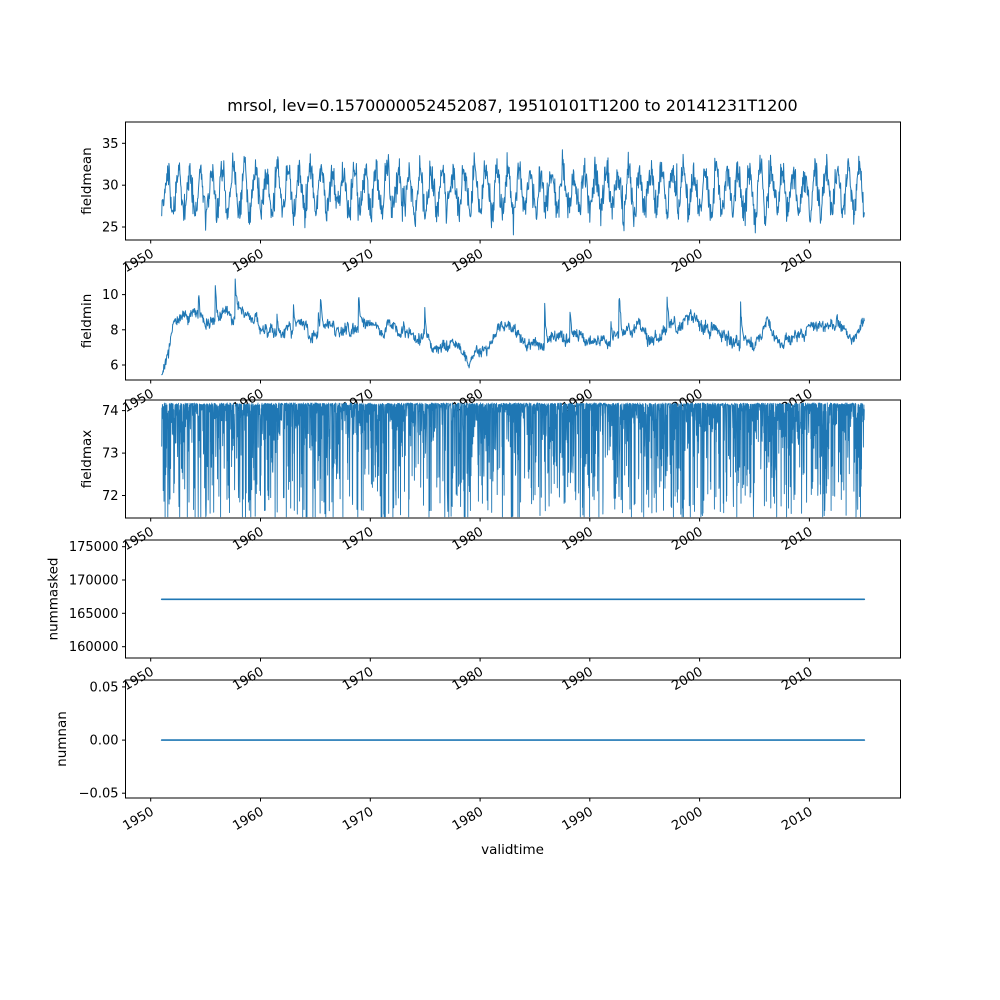 The height and width of the screenshot is (1000, 1000). I want to click on axes-frame-nummasked, so click(513, 599).